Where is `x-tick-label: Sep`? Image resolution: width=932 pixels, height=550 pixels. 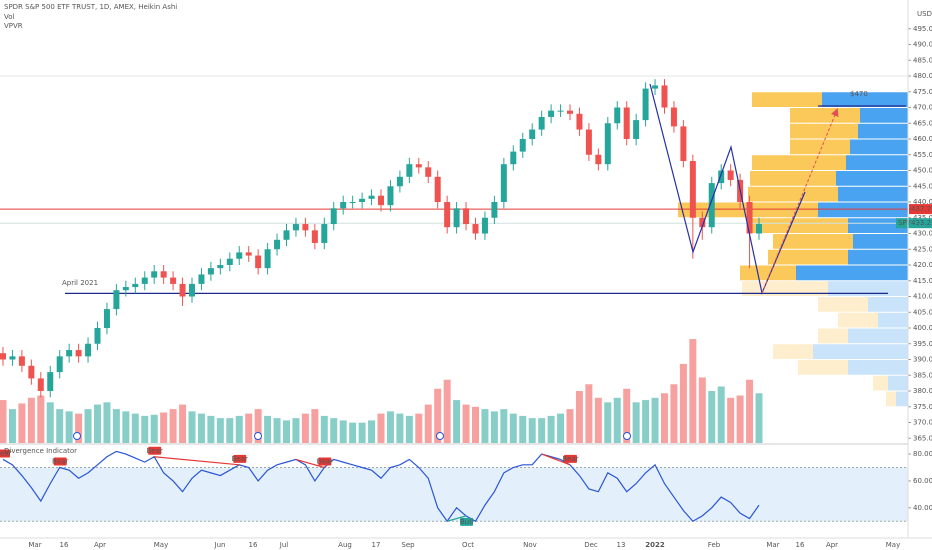 x-tick-label: Sep is located at coordinates (408, 545).